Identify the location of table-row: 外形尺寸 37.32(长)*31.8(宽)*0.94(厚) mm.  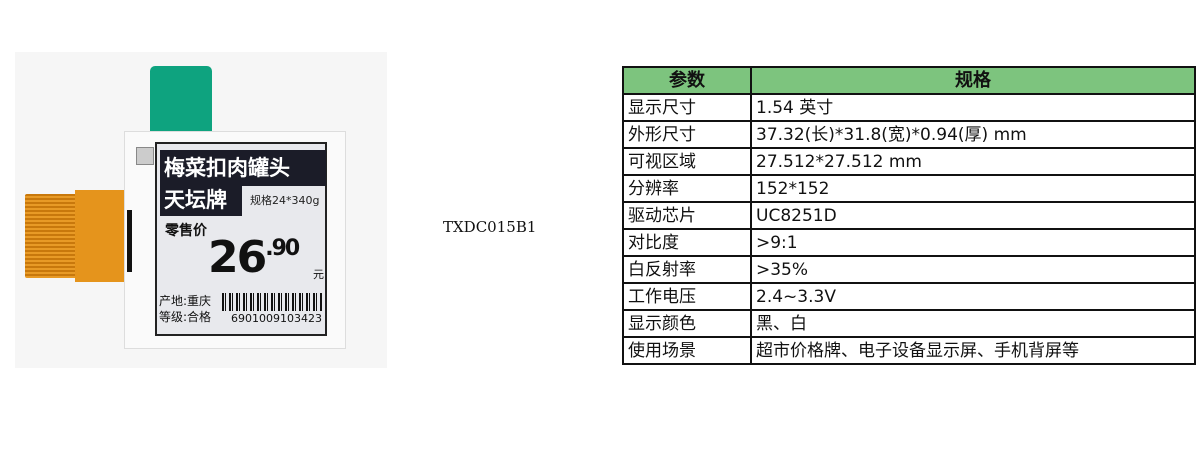
(909, 134).